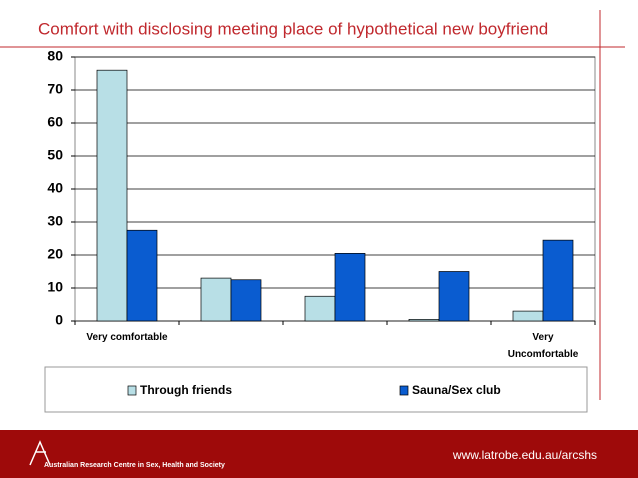  What do you see at coordinates (55, 188) in the screenshot?
I see `y-tick-label: 40` at bounding box center [55, 188].